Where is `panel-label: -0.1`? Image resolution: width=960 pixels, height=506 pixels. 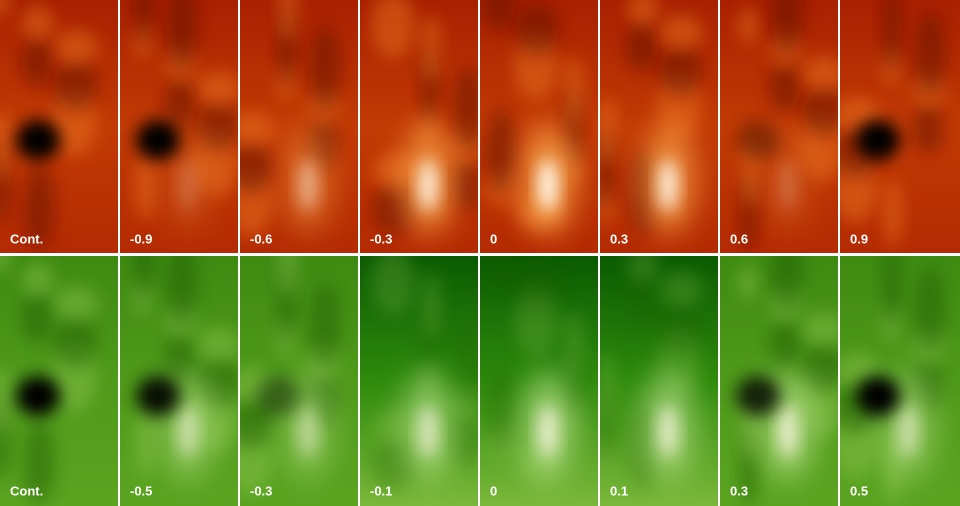 panel-label: -0.1 is located at coordinates (381, 490).